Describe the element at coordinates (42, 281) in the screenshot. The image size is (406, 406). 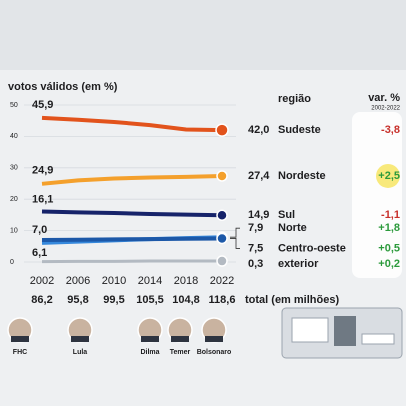
I see `x-tick-label: 2002` at that location.